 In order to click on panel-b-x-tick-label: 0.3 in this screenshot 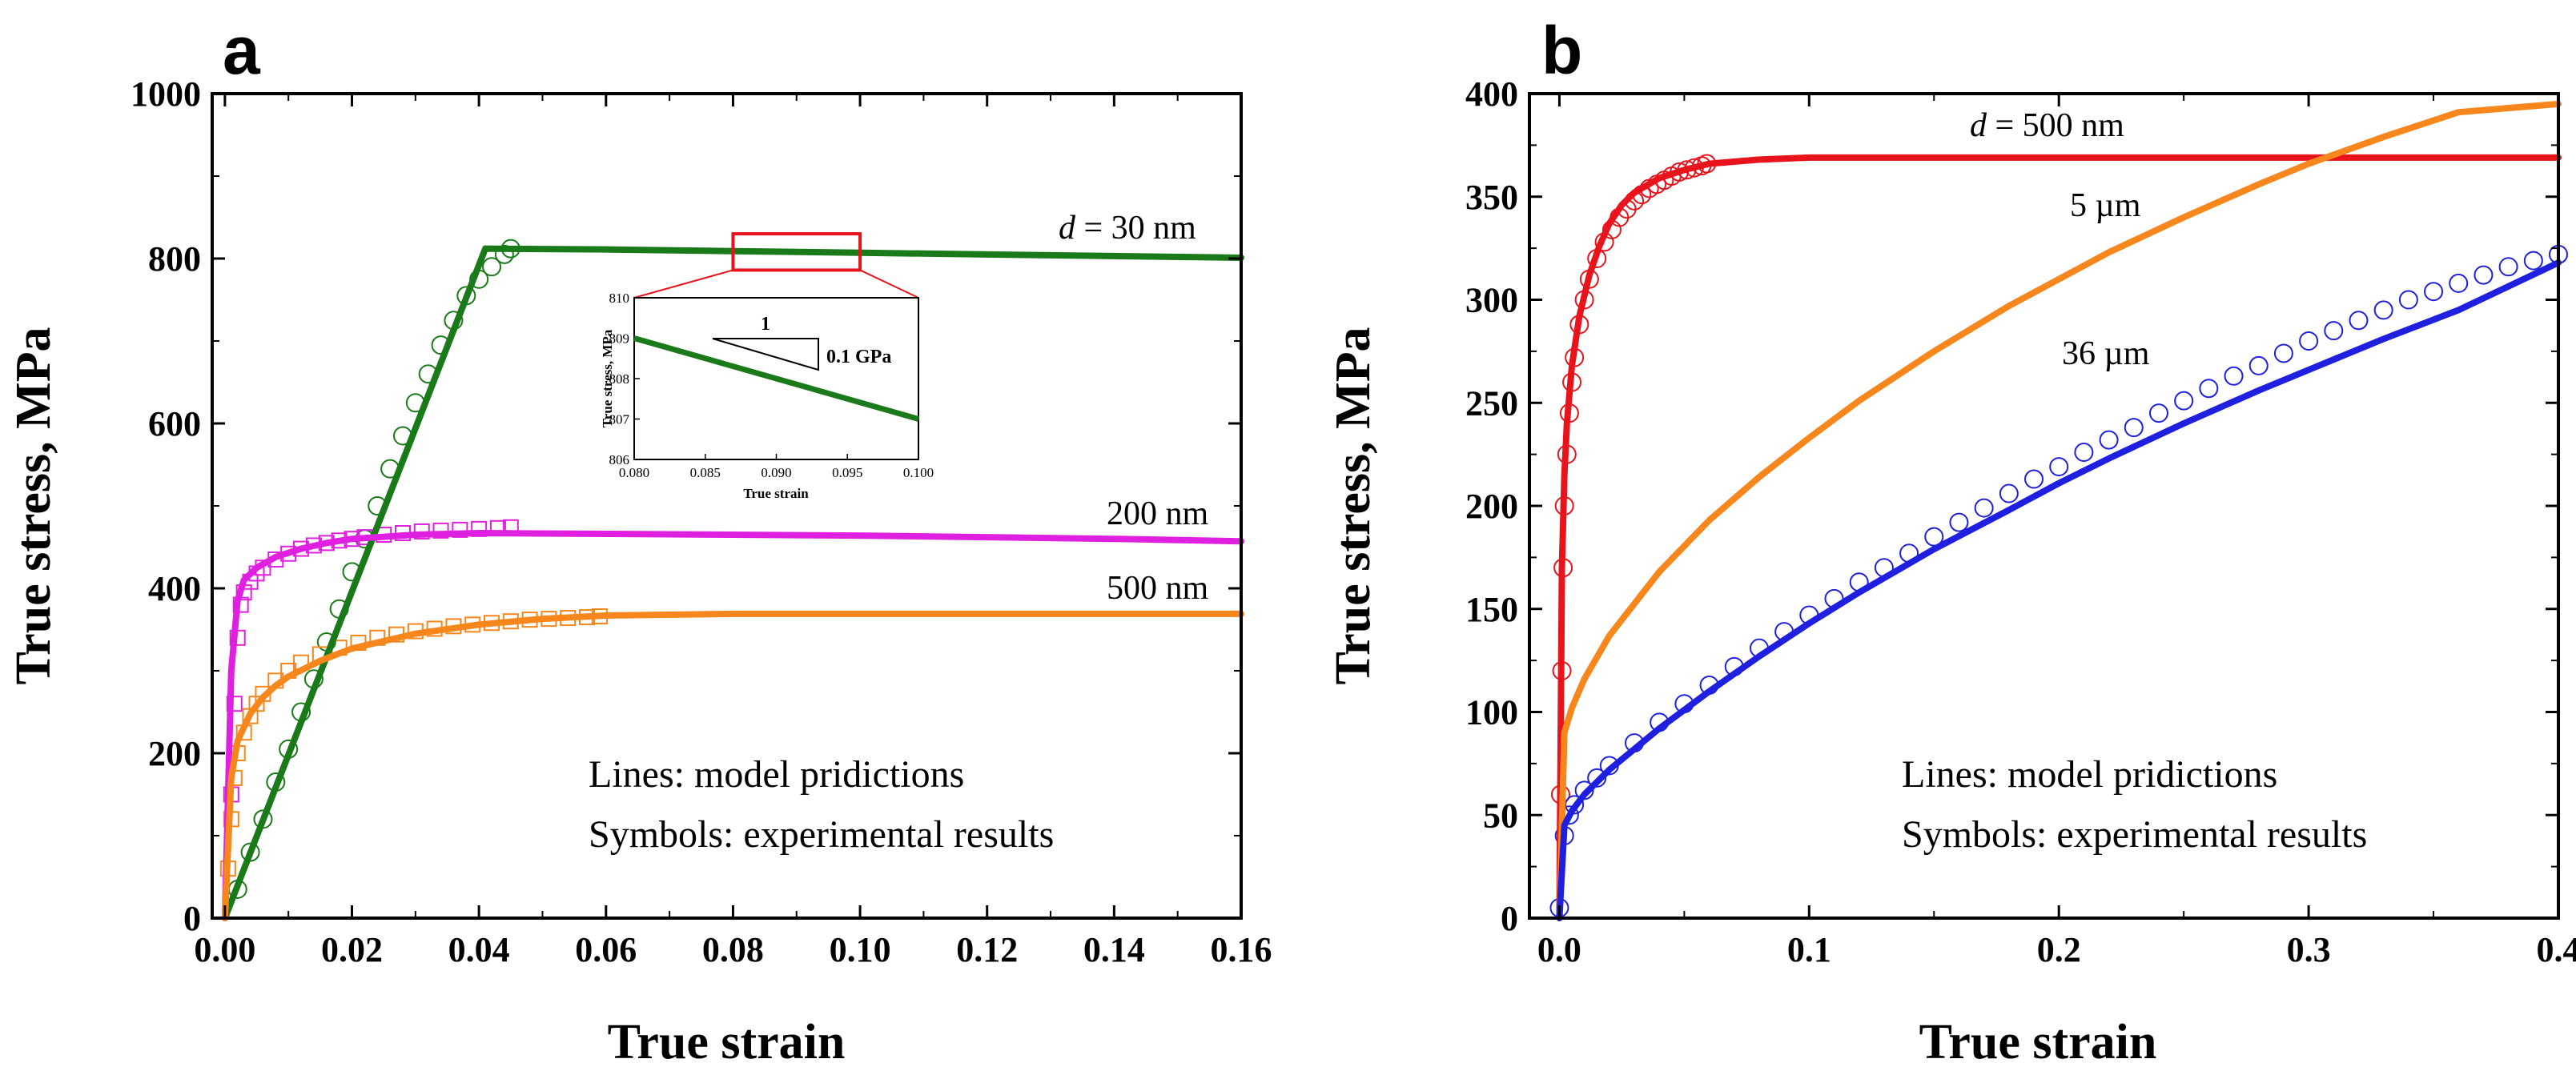, I will do `click(2309, 950)`.